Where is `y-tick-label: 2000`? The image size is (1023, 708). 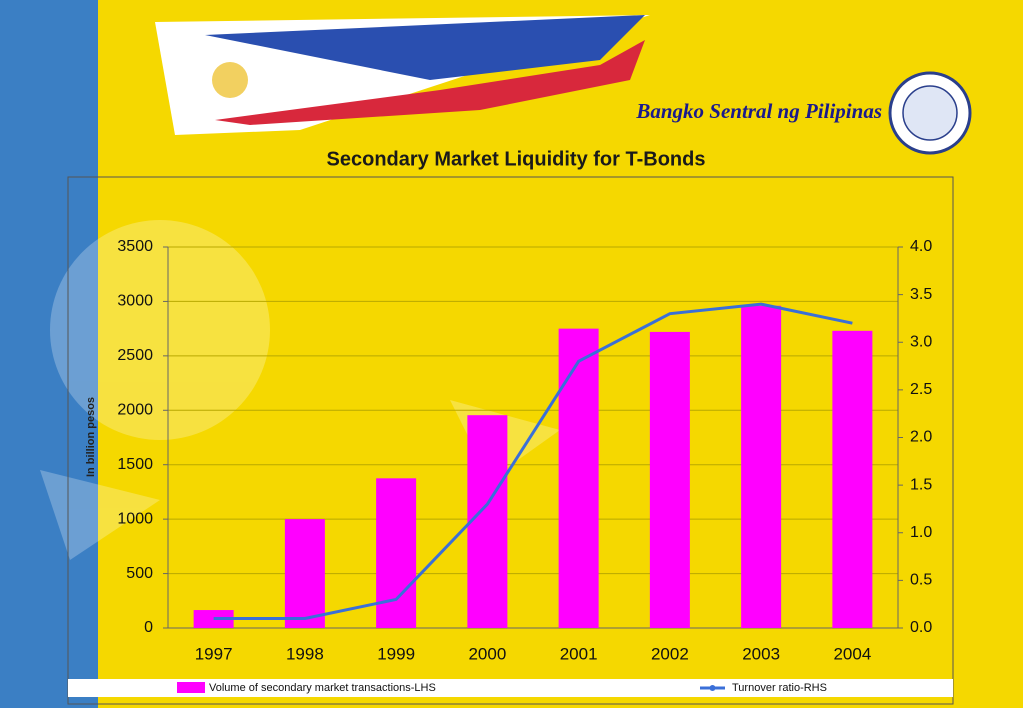
y-tick-label: 2000 is located at coordinates (135, 410).